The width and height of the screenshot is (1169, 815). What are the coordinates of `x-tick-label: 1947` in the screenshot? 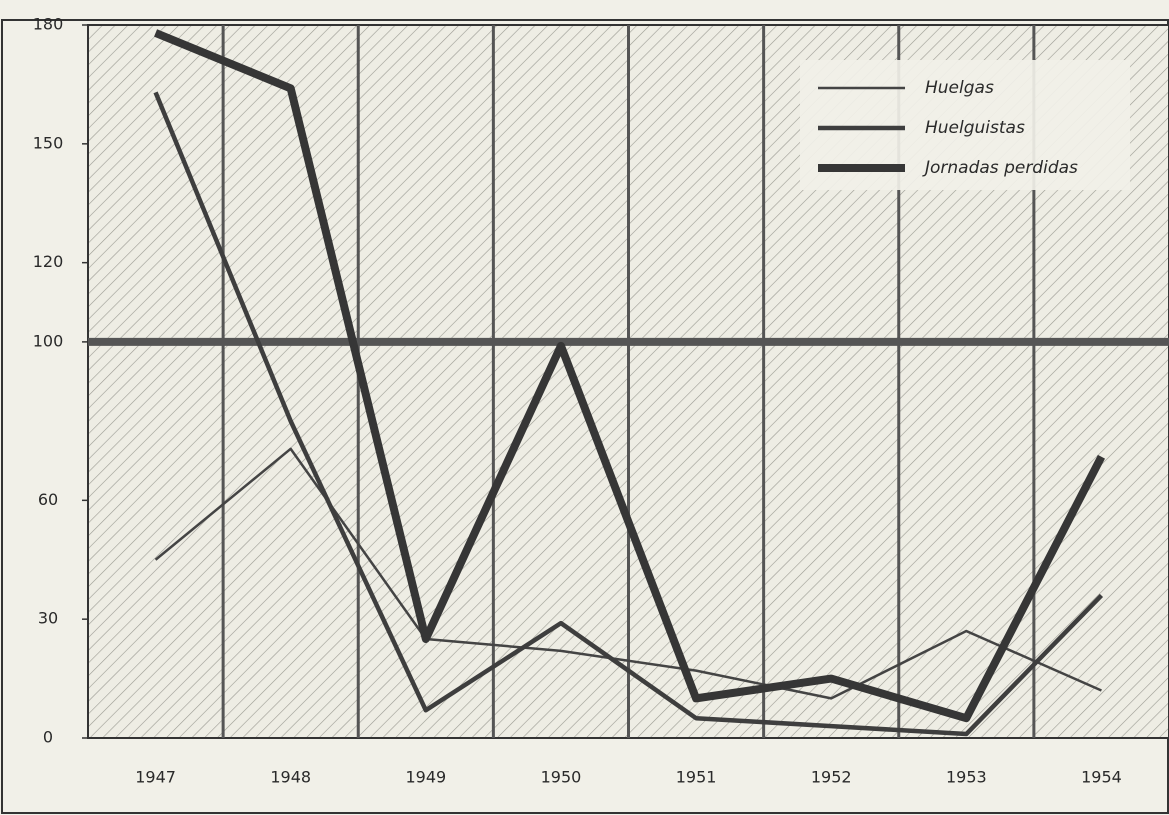 It's located at (155, 777).